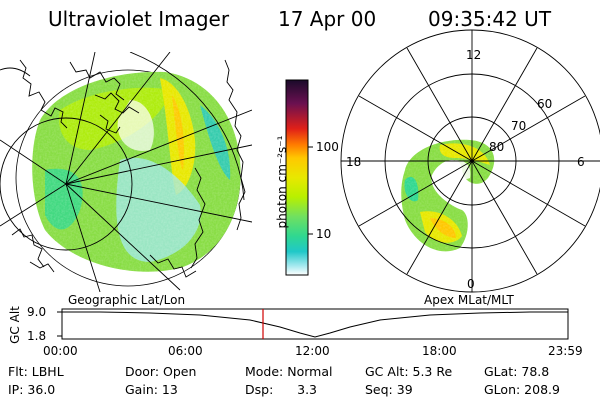 The width and height of the screenshot is (600, 400). What do you see at coordinates (297, 177) in the screenshot?
I see `colorbar` at bounding box center [297, 177].